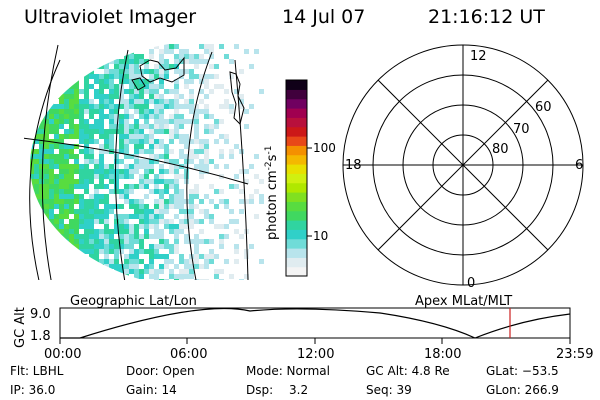  I want to click on timeline-x-tick-label: 18:00, so click(442, 354).